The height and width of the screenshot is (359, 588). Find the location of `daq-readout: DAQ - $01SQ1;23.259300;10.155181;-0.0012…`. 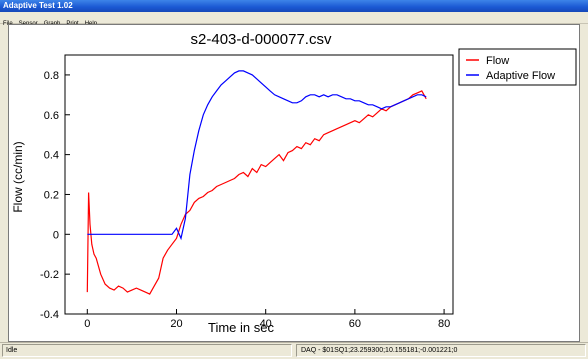

daq-readout: DAQ - $01SQ1;23.259300;10.155181;-0.0012… is located at coordinates (441, 350).